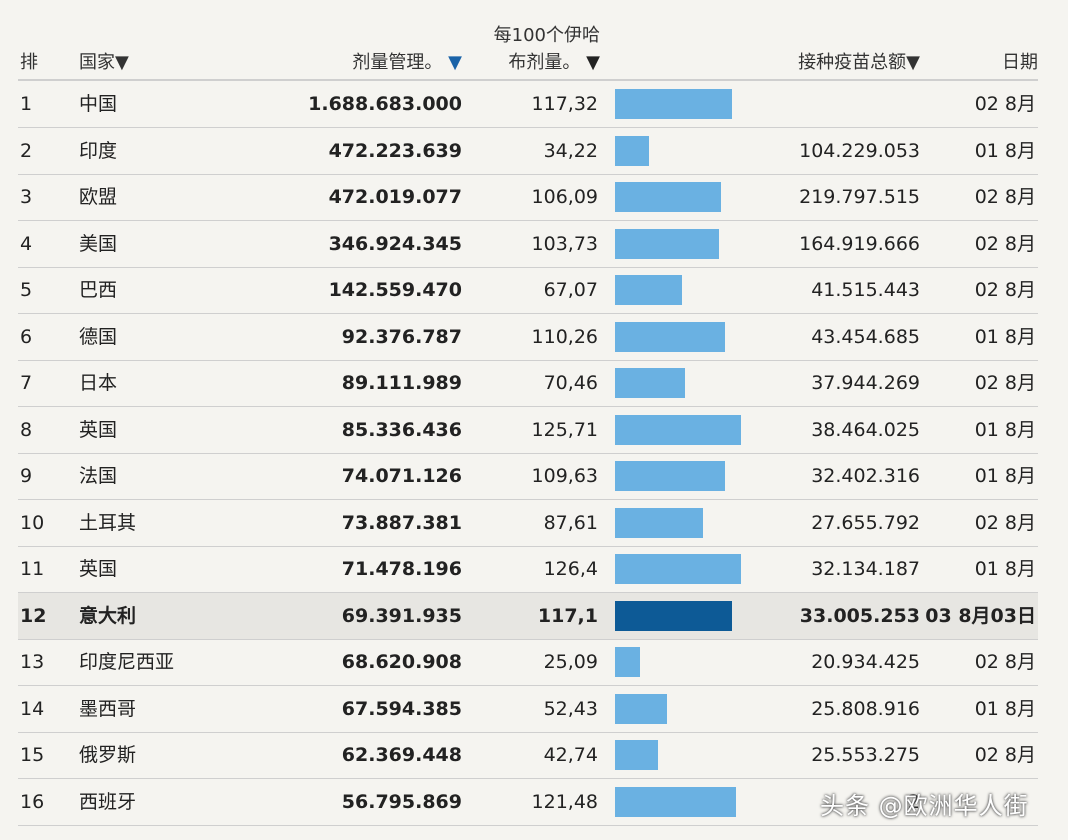  What do you see at coordinates (98, 336) in the screenshot?
I see `country-cell: 德国` at bounding box center [98, 336].